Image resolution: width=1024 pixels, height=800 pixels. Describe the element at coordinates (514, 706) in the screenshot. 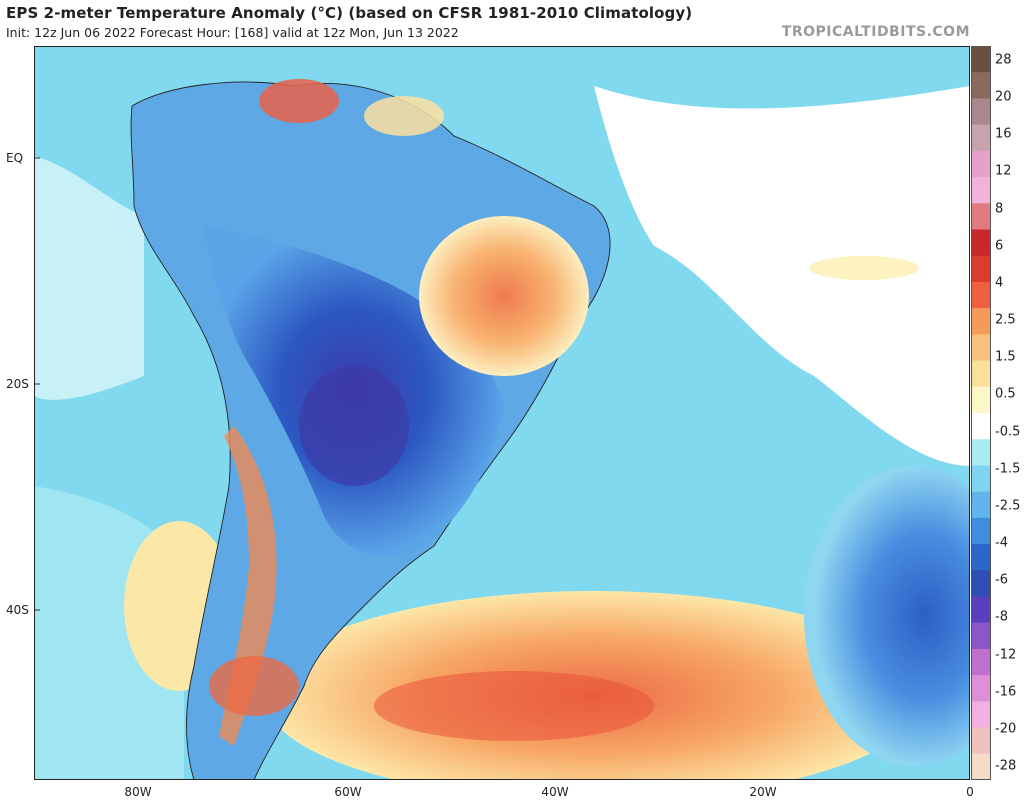

I see `south-atlantic-warm-core` at that location.